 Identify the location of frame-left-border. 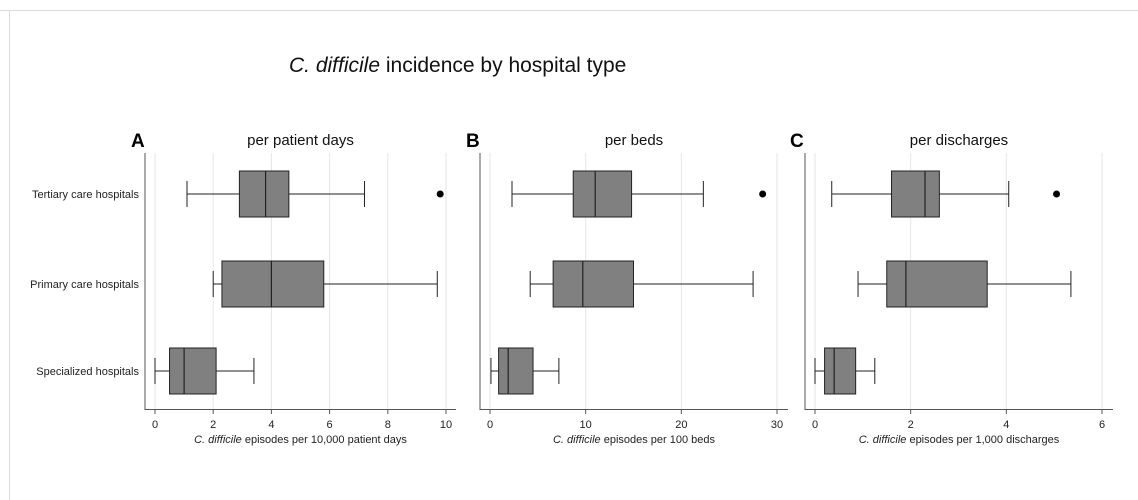
(9, 255).